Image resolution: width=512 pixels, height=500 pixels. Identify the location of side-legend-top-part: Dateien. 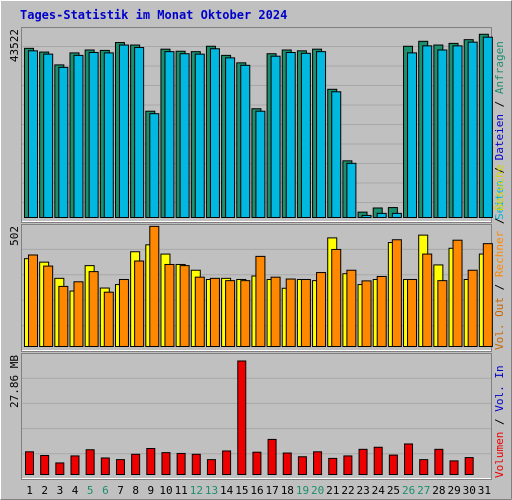
(499, 137).